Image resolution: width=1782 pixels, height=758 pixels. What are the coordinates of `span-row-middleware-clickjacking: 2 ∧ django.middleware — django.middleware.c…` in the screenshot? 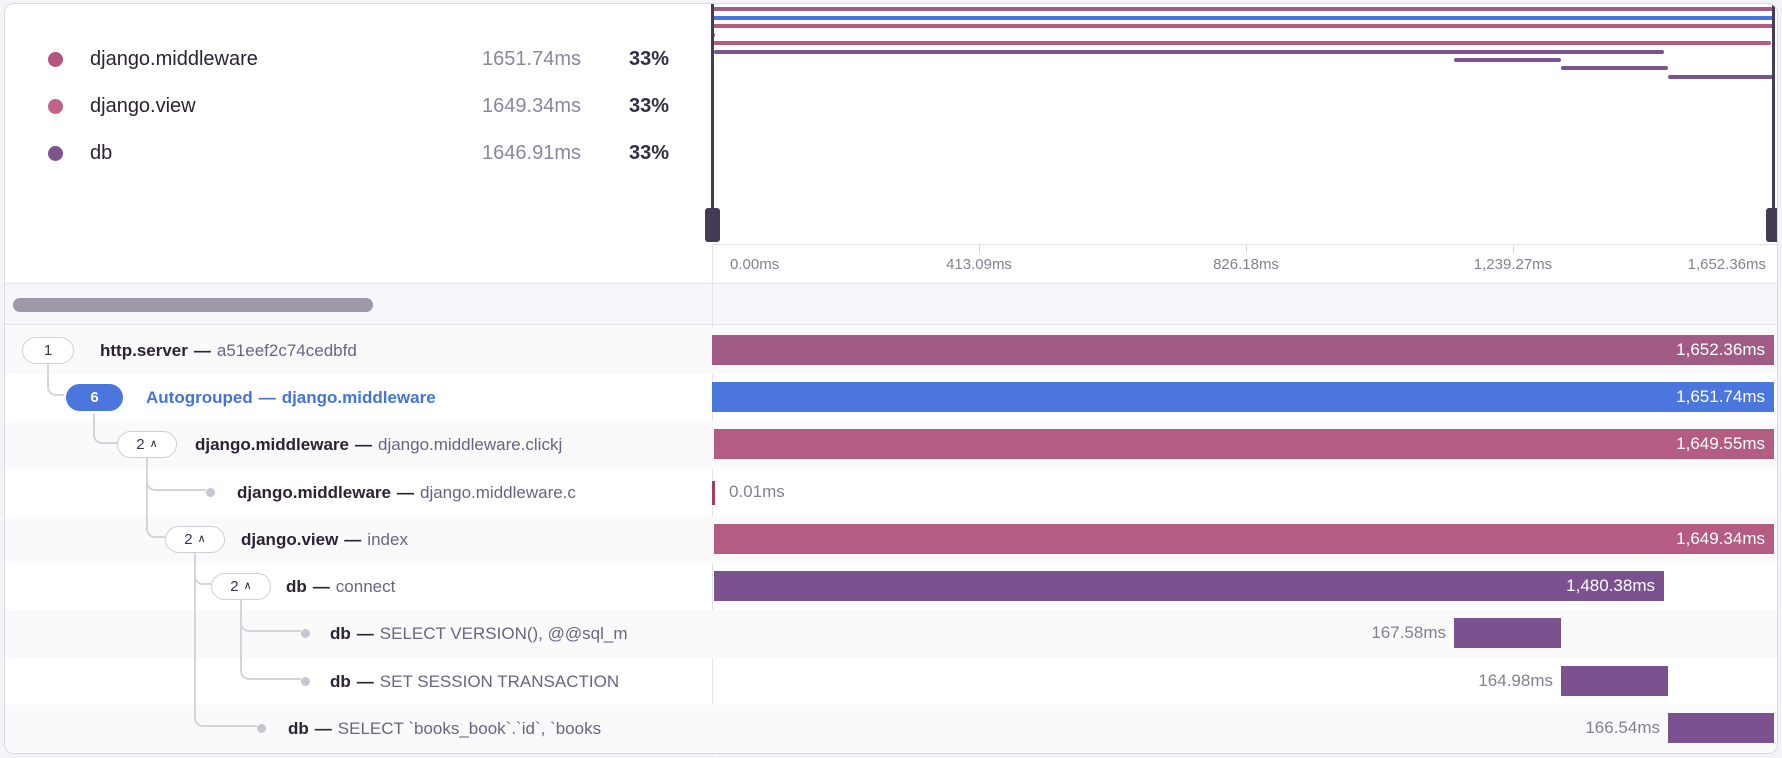 It's located at (891, 445).